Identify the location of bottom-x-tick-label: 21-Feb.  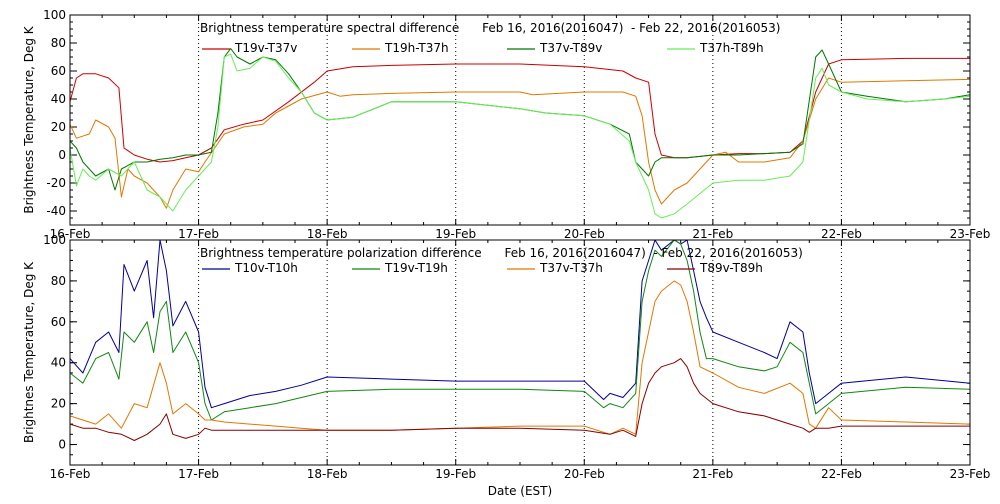
(712, 474).